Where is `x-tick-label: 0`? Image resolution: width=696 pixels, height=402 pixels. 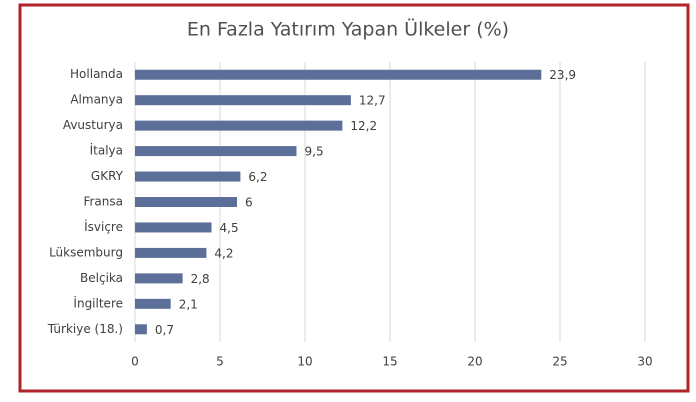 x-tick-label: 0 is located at coordinates (135, 362).